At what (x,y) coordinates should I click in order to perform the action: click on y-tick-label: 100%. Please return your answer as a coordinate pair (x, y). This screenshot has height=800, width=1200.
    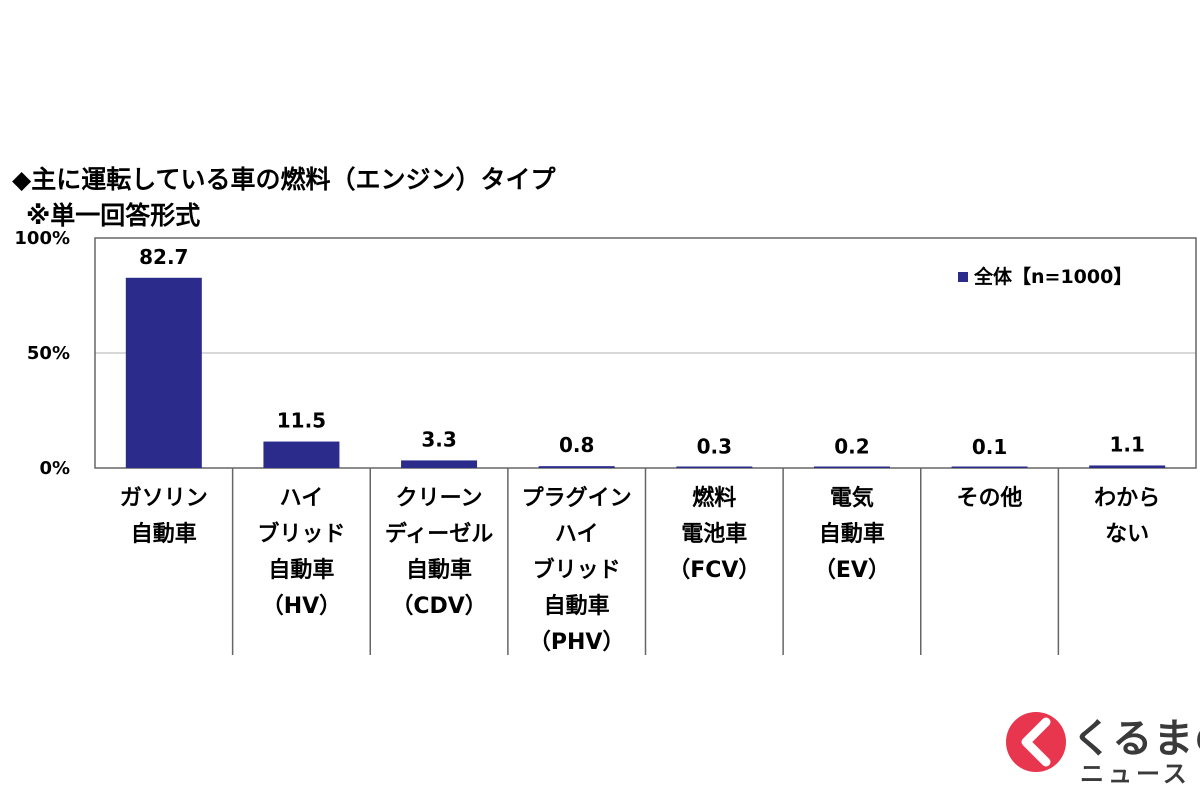
    Looking at the image, I should click on (42, 238).